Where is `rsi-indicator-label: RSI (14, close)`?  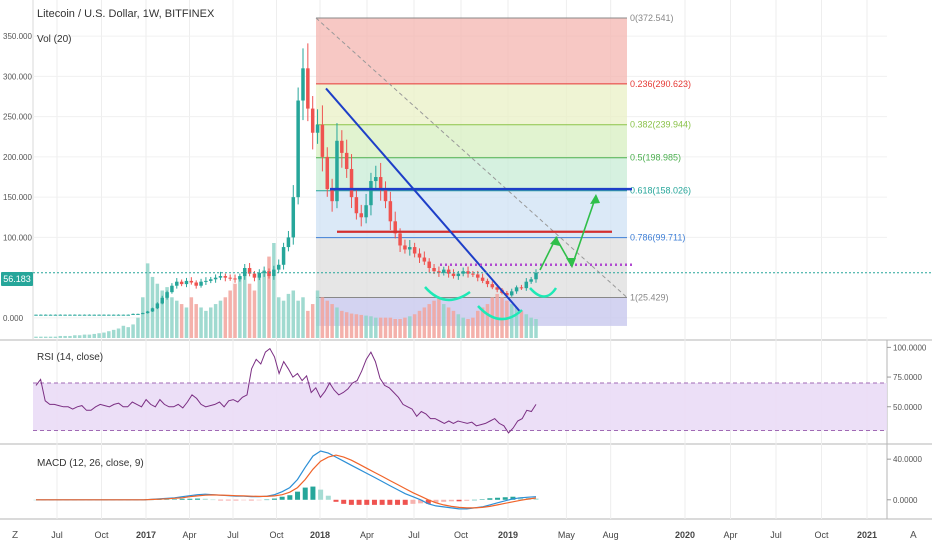
rsi-indicator-label: RSI (14, close) is located at coordinates (70, 357).